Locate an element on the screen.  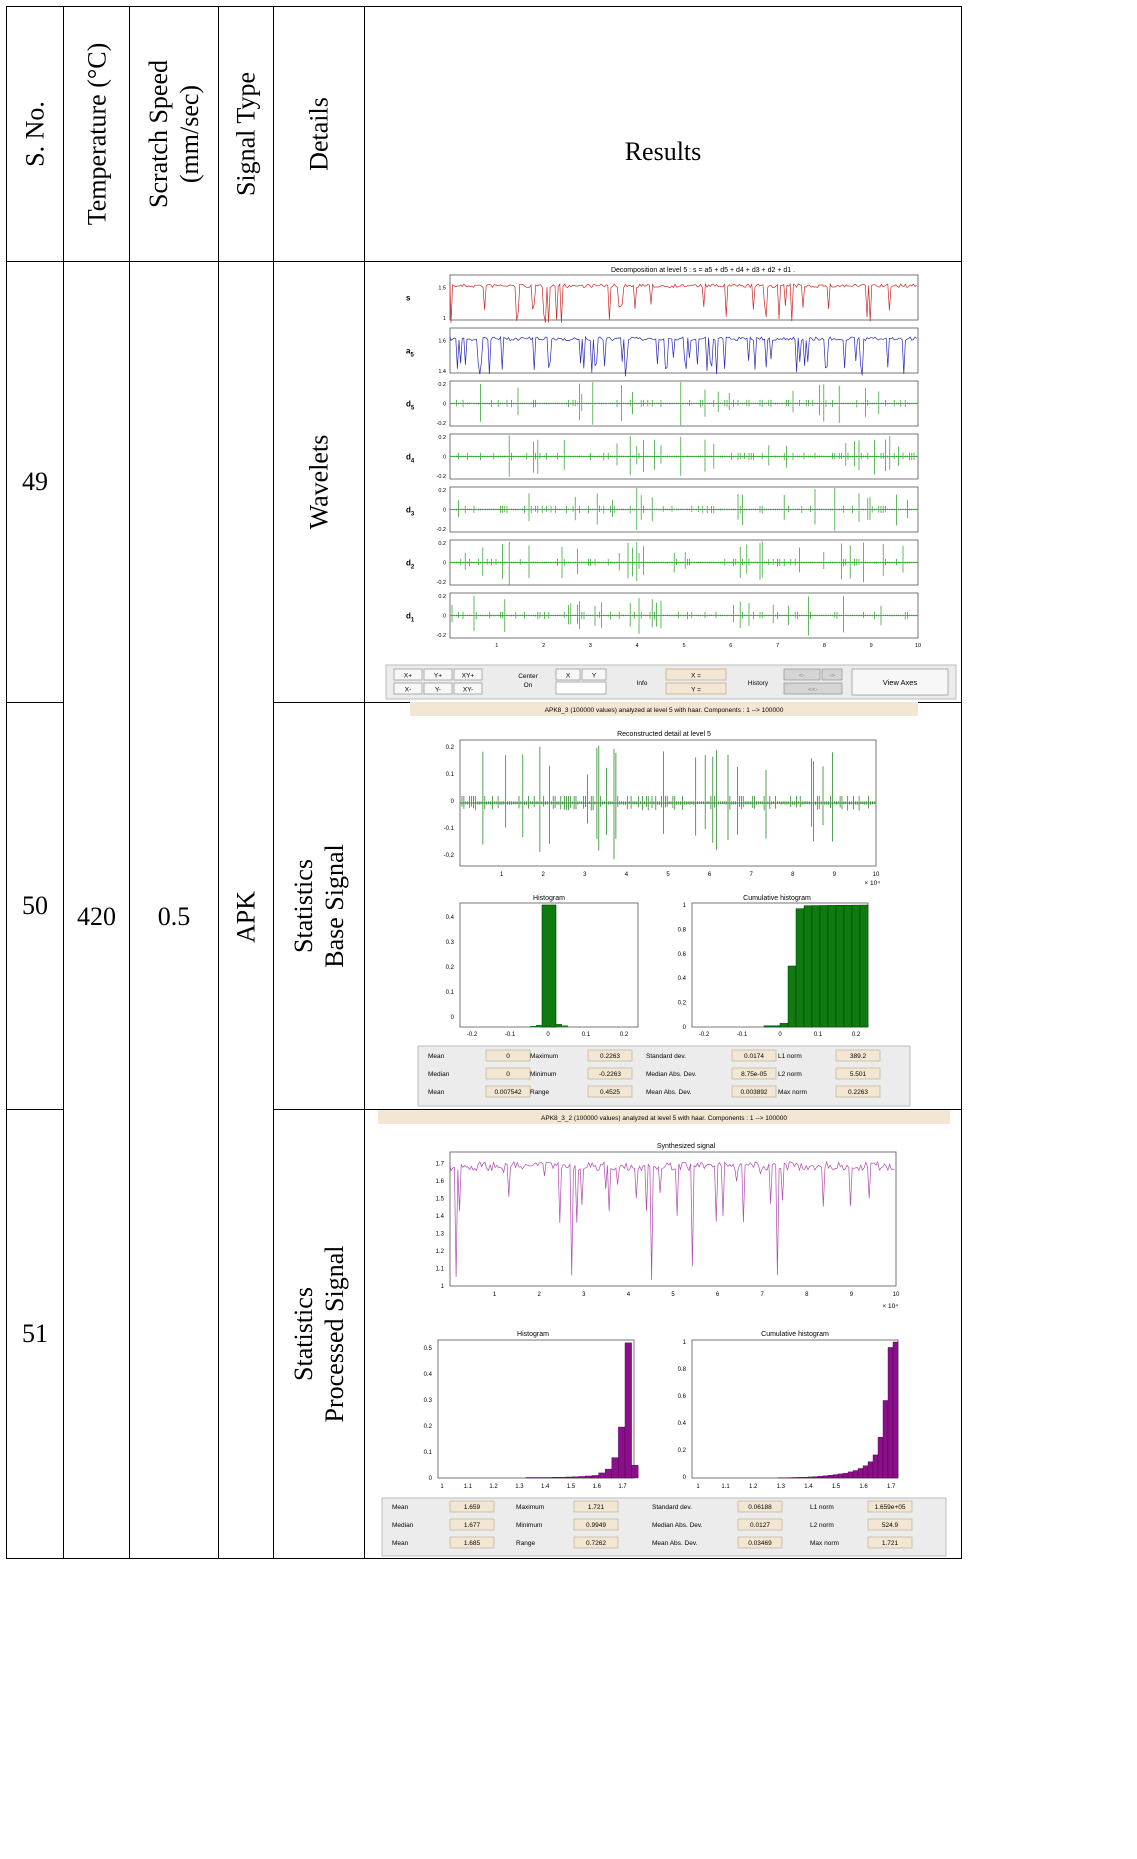
row-51-details: Statistics Processed Signal is located at coordinates (319, 1334).